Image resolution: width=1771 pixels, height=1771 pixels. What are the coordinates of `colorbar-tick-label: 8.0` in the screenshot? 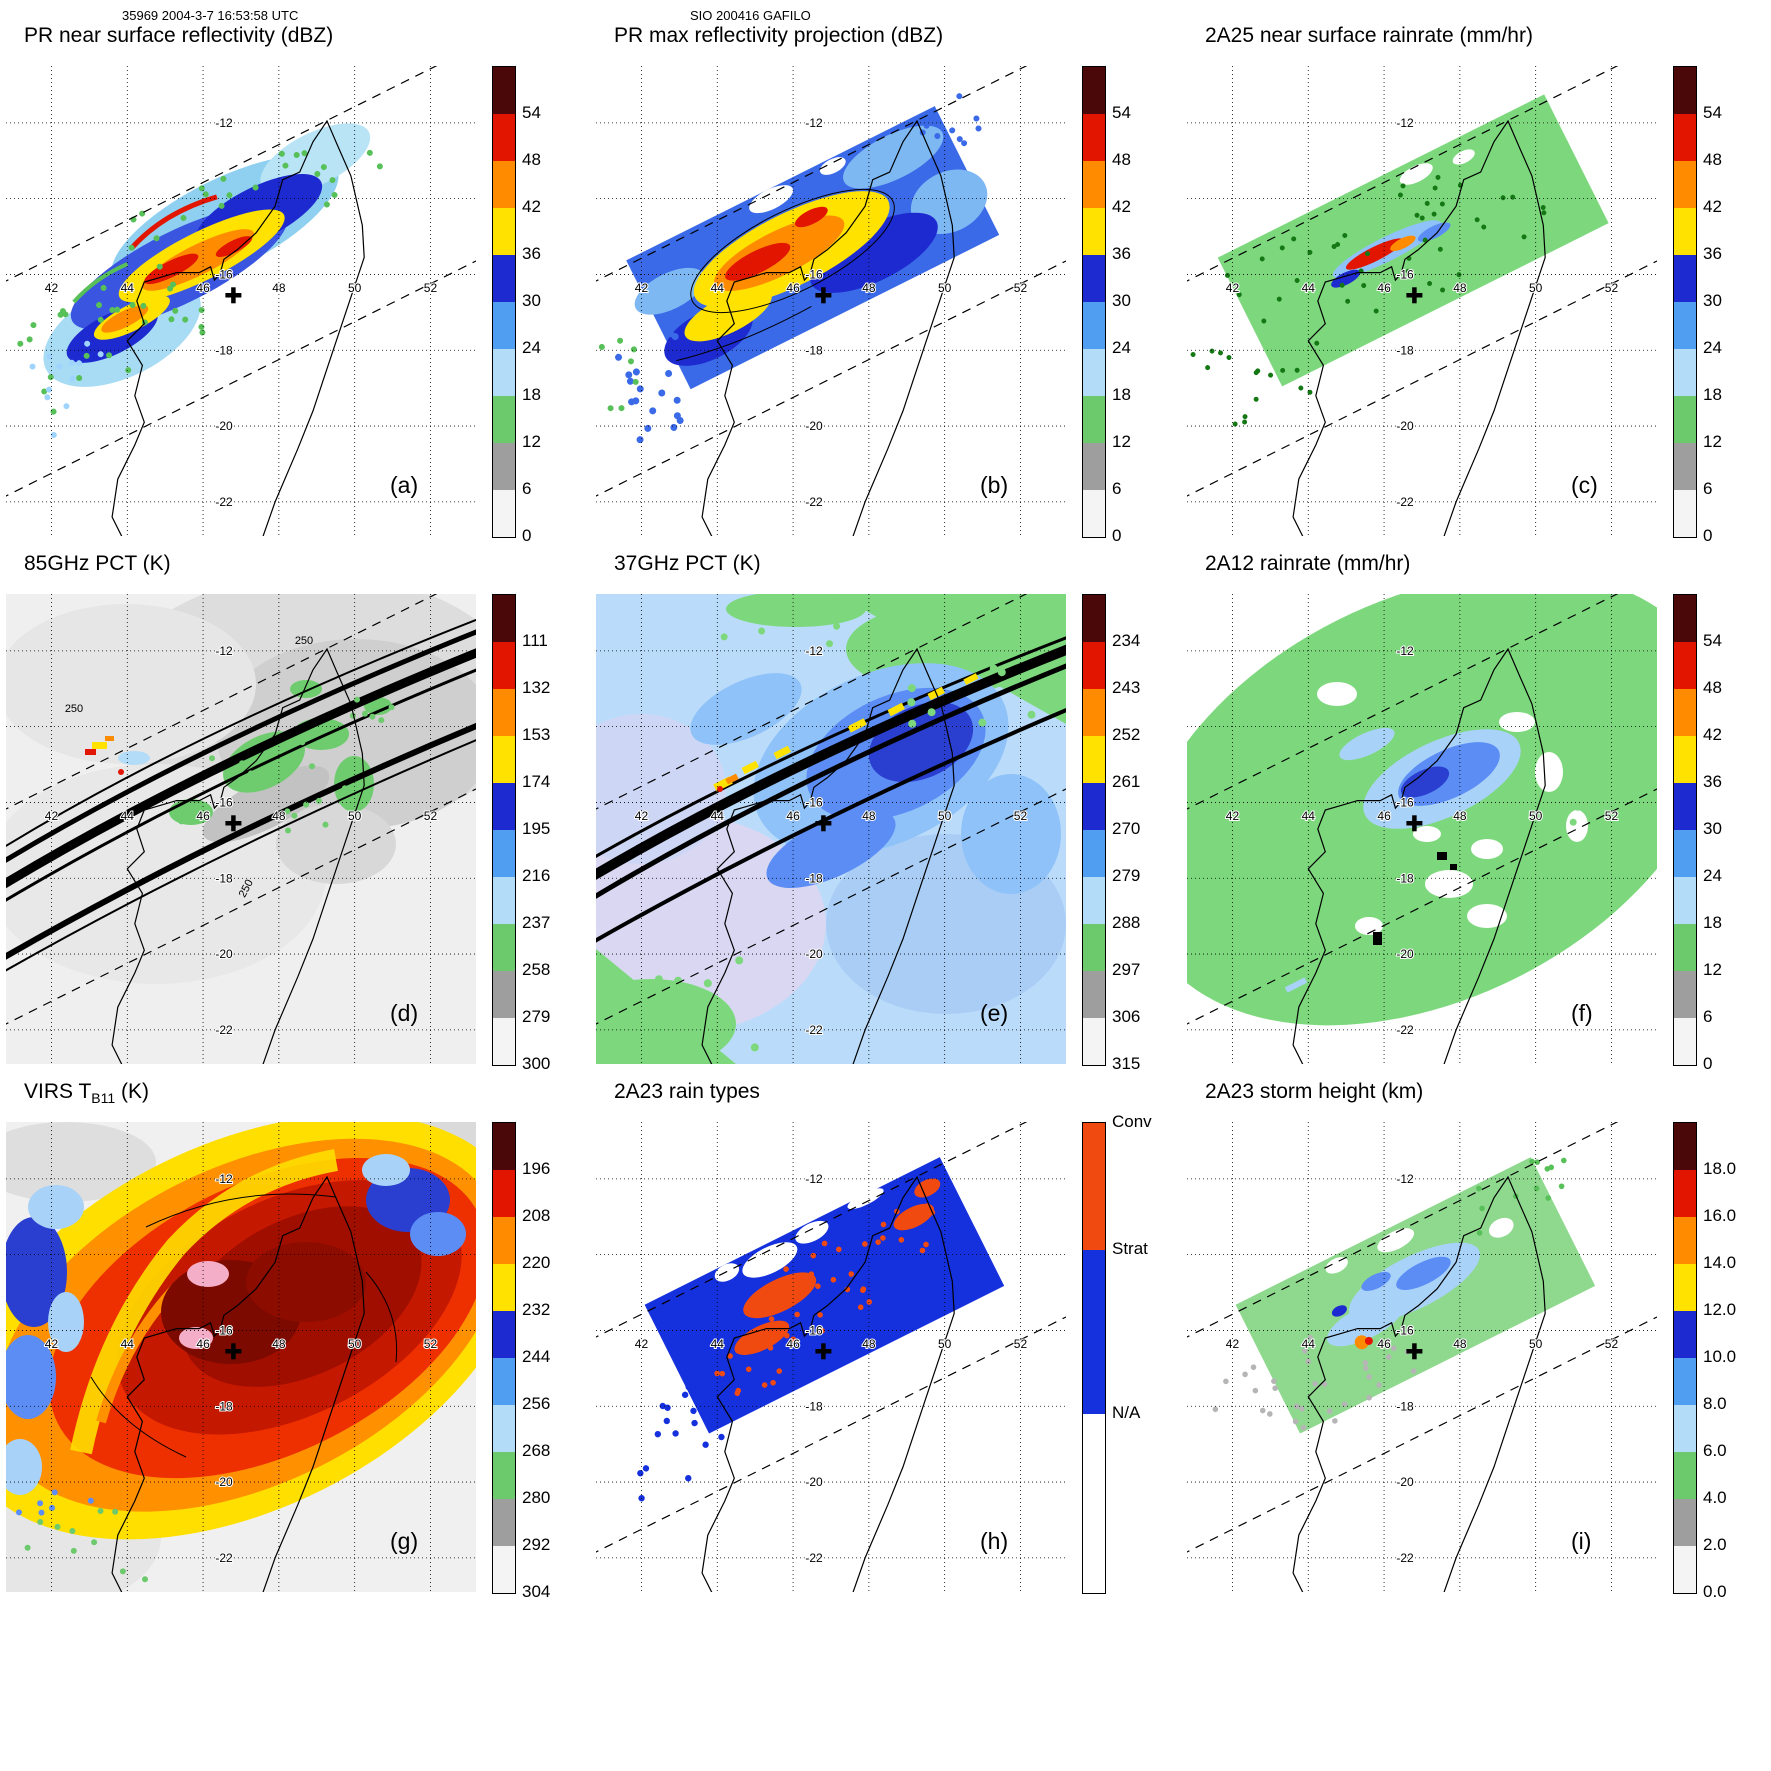 It's located at (1715, 1403).